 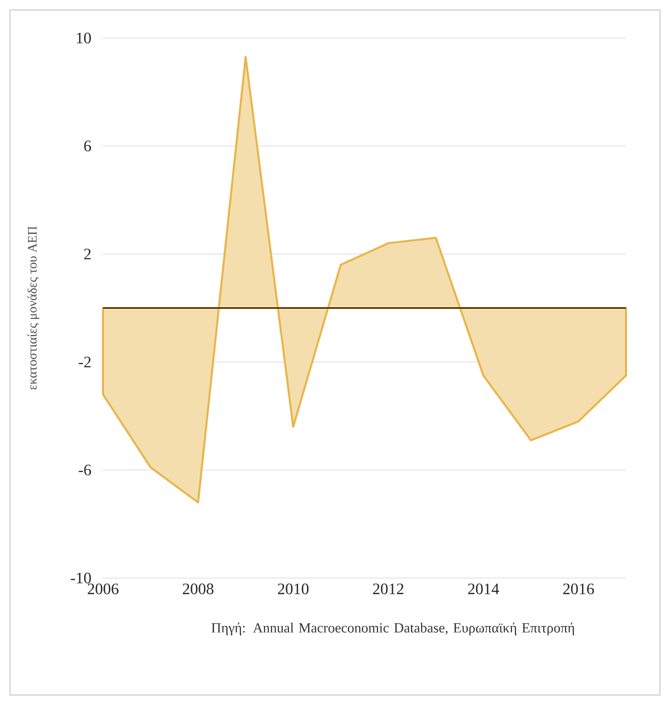 What do you see at coordinates (33, 308) in the screenshot?
I see `y-axis-title: εκατοστιαίες μονάδες του ΑΕΠ` at bounding box center [33, 308].